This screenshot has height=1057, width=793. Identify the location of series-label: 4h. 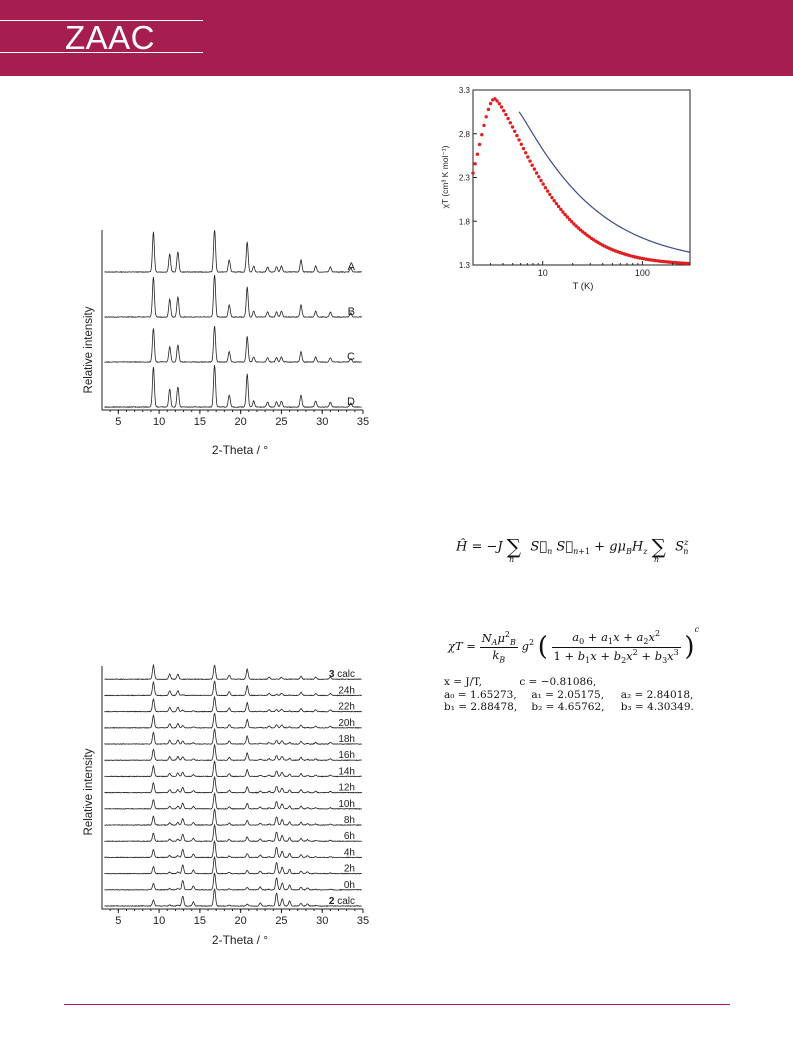
(349, 852).